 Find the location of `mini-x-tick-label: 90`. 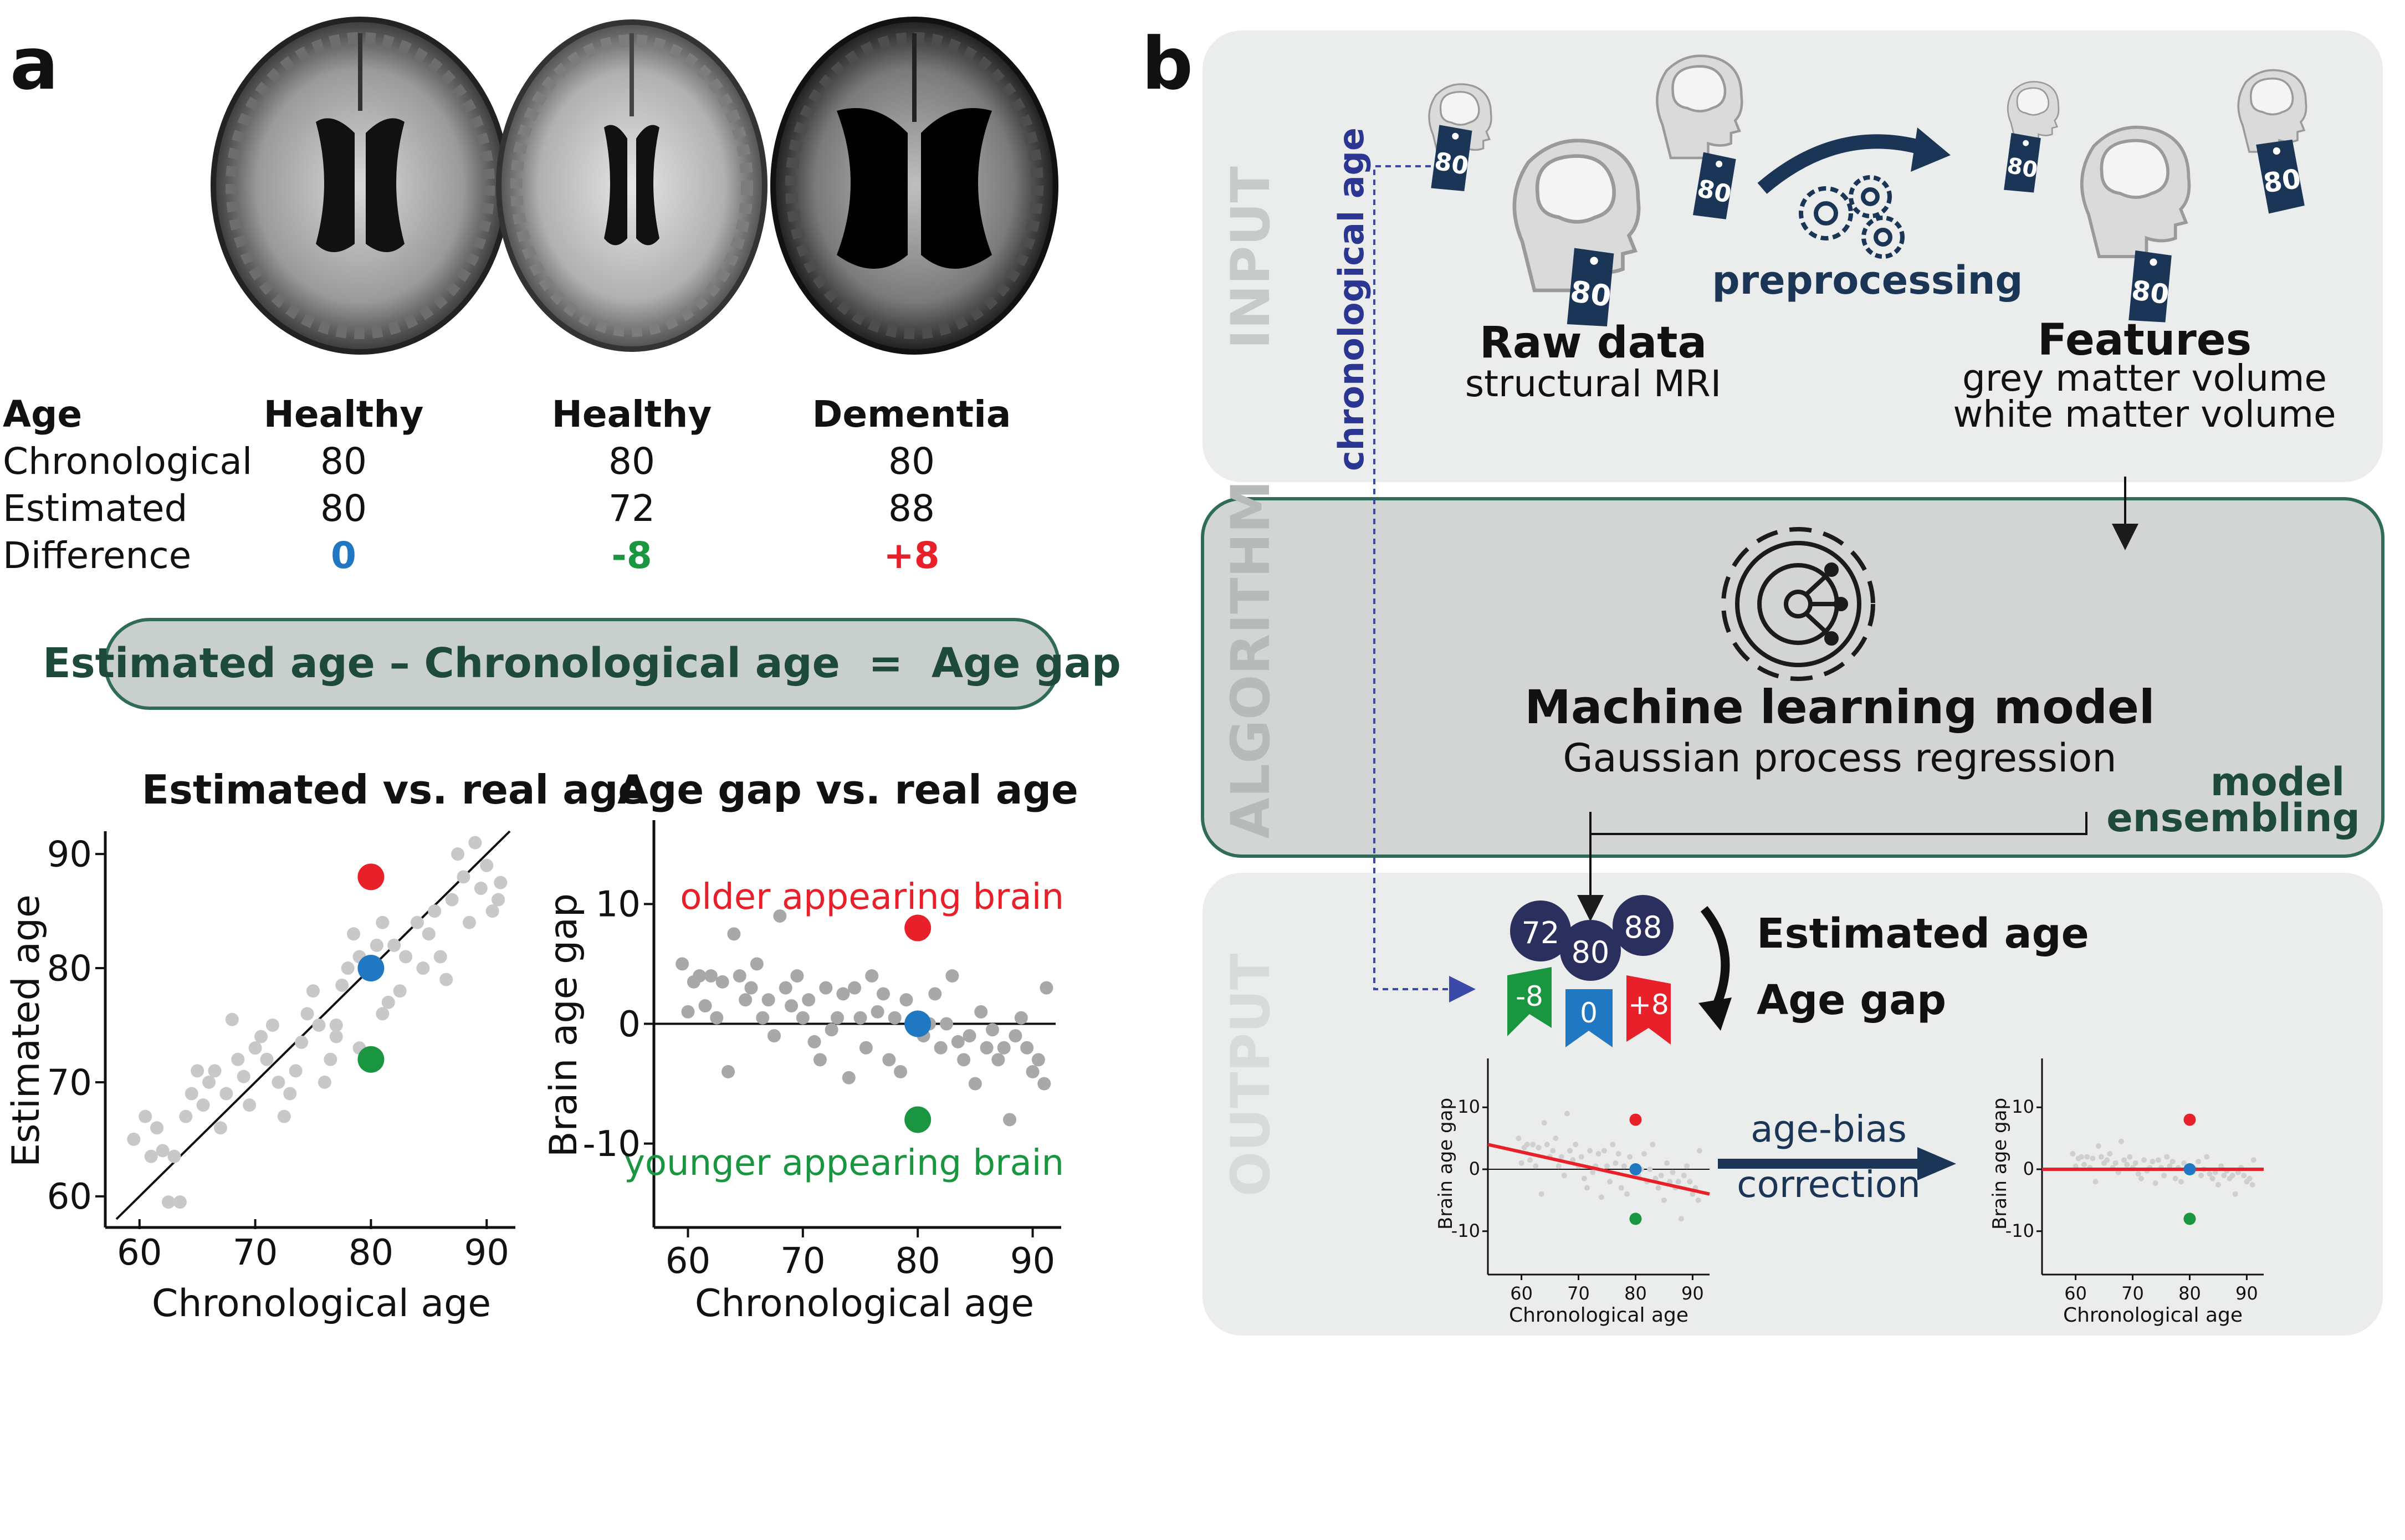

mini-x-tick-label: 90 is located at coordinates (2247, 1293).